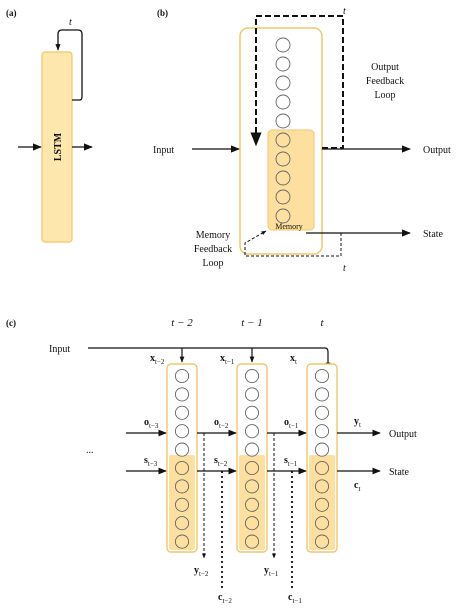 This screenshot has height=608, width=462. What do you see at coordinates (433, 234) in the screenshot?
I see `state-label: State` at bounding box center [433, 234].